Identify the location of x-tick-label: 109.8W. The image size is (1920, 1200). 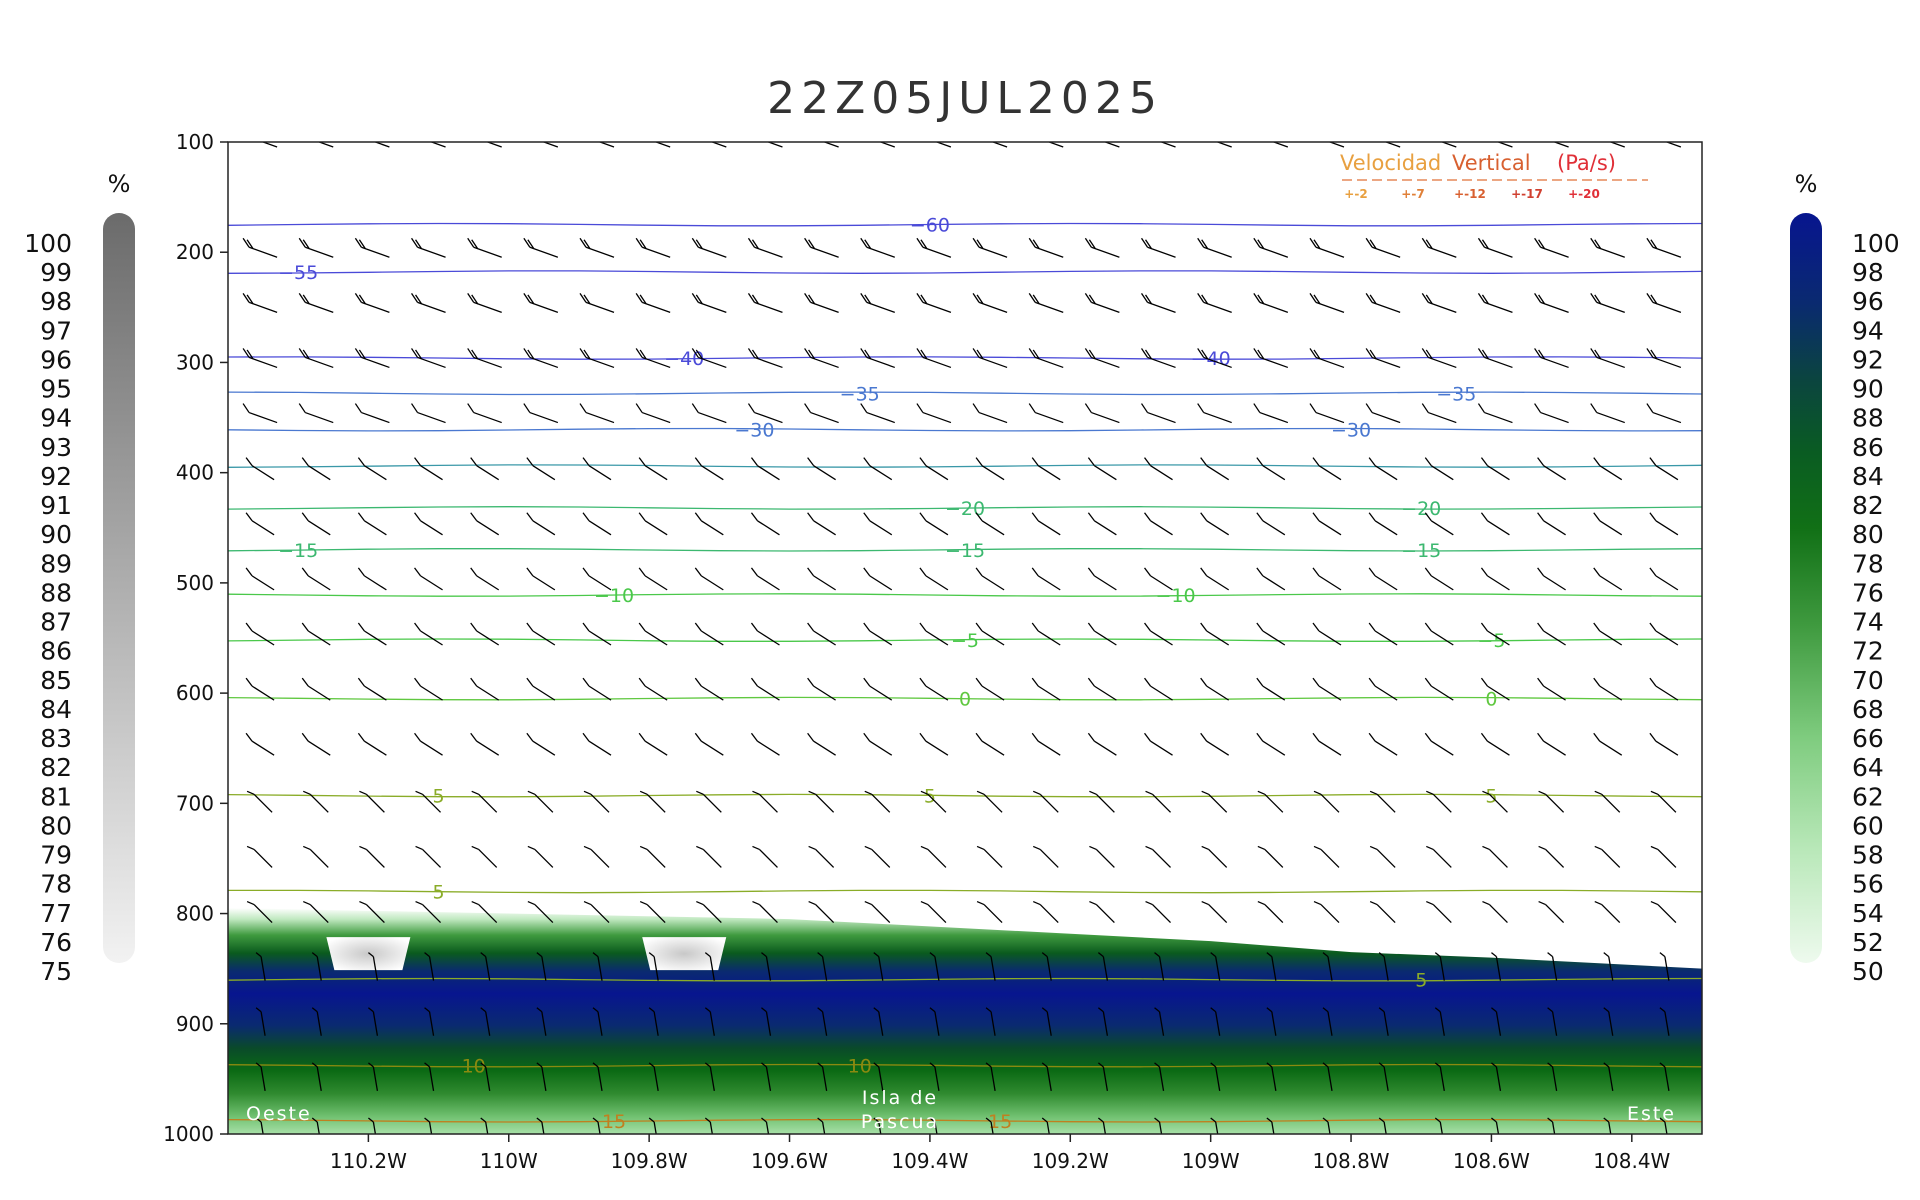
(649, 1161).